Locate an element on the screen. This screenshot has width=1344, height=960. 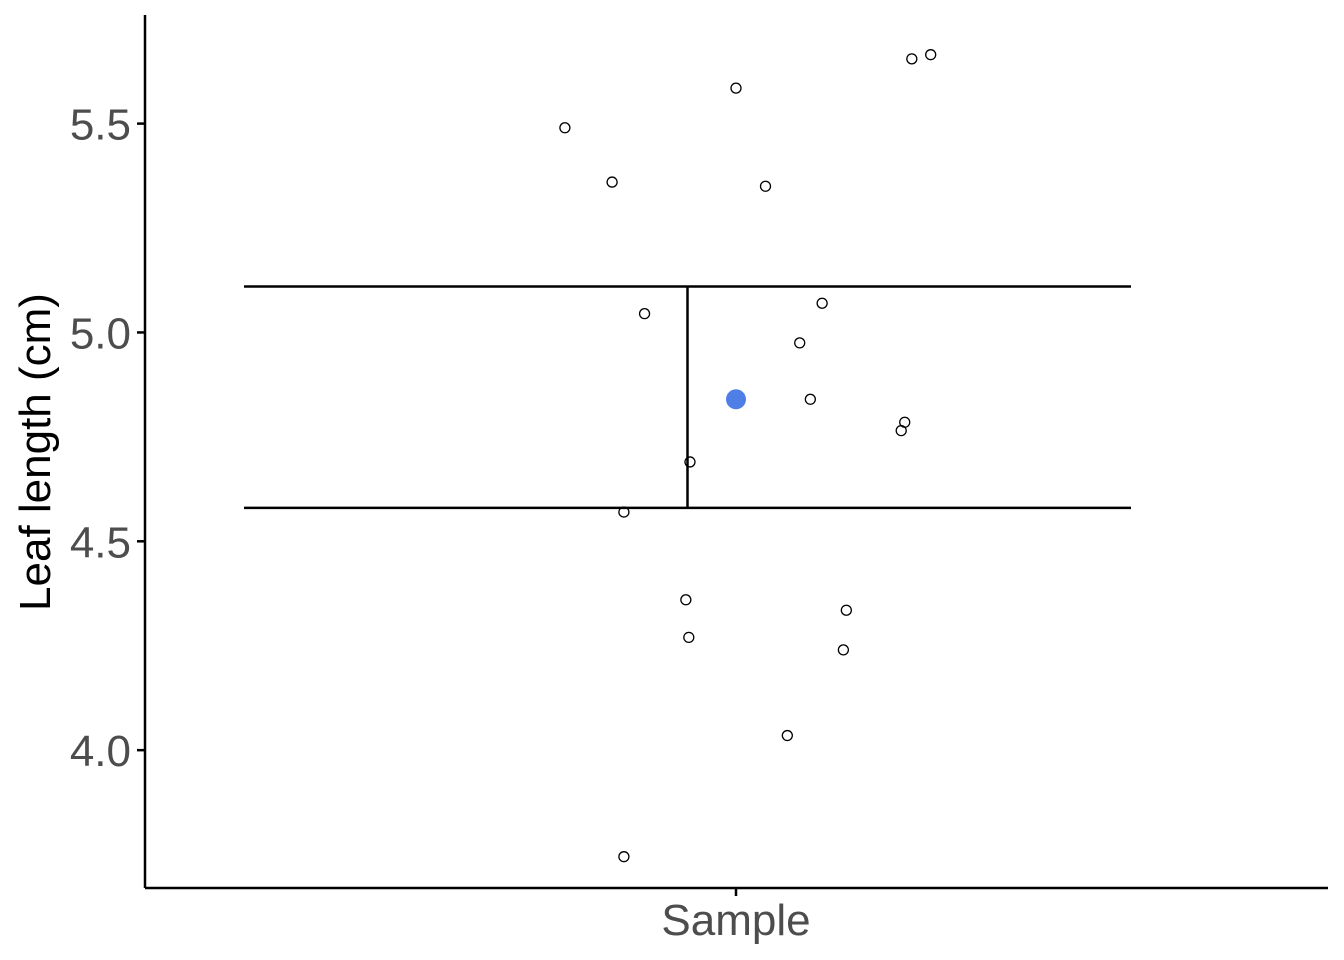
y-axis-title: Leaf length (cm) is located at coordinates (35, 452).